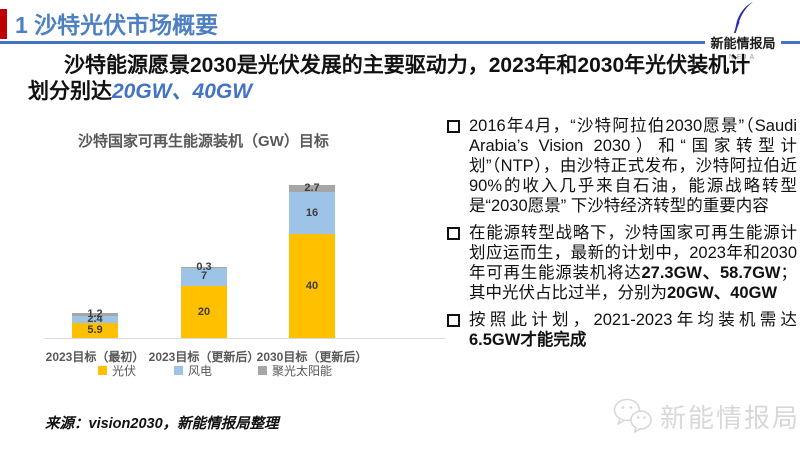  Describe the element at coordinates (312, 357) in the screenshot. I see `x-axis-category-label: 2030目标（更新后）` at that location.